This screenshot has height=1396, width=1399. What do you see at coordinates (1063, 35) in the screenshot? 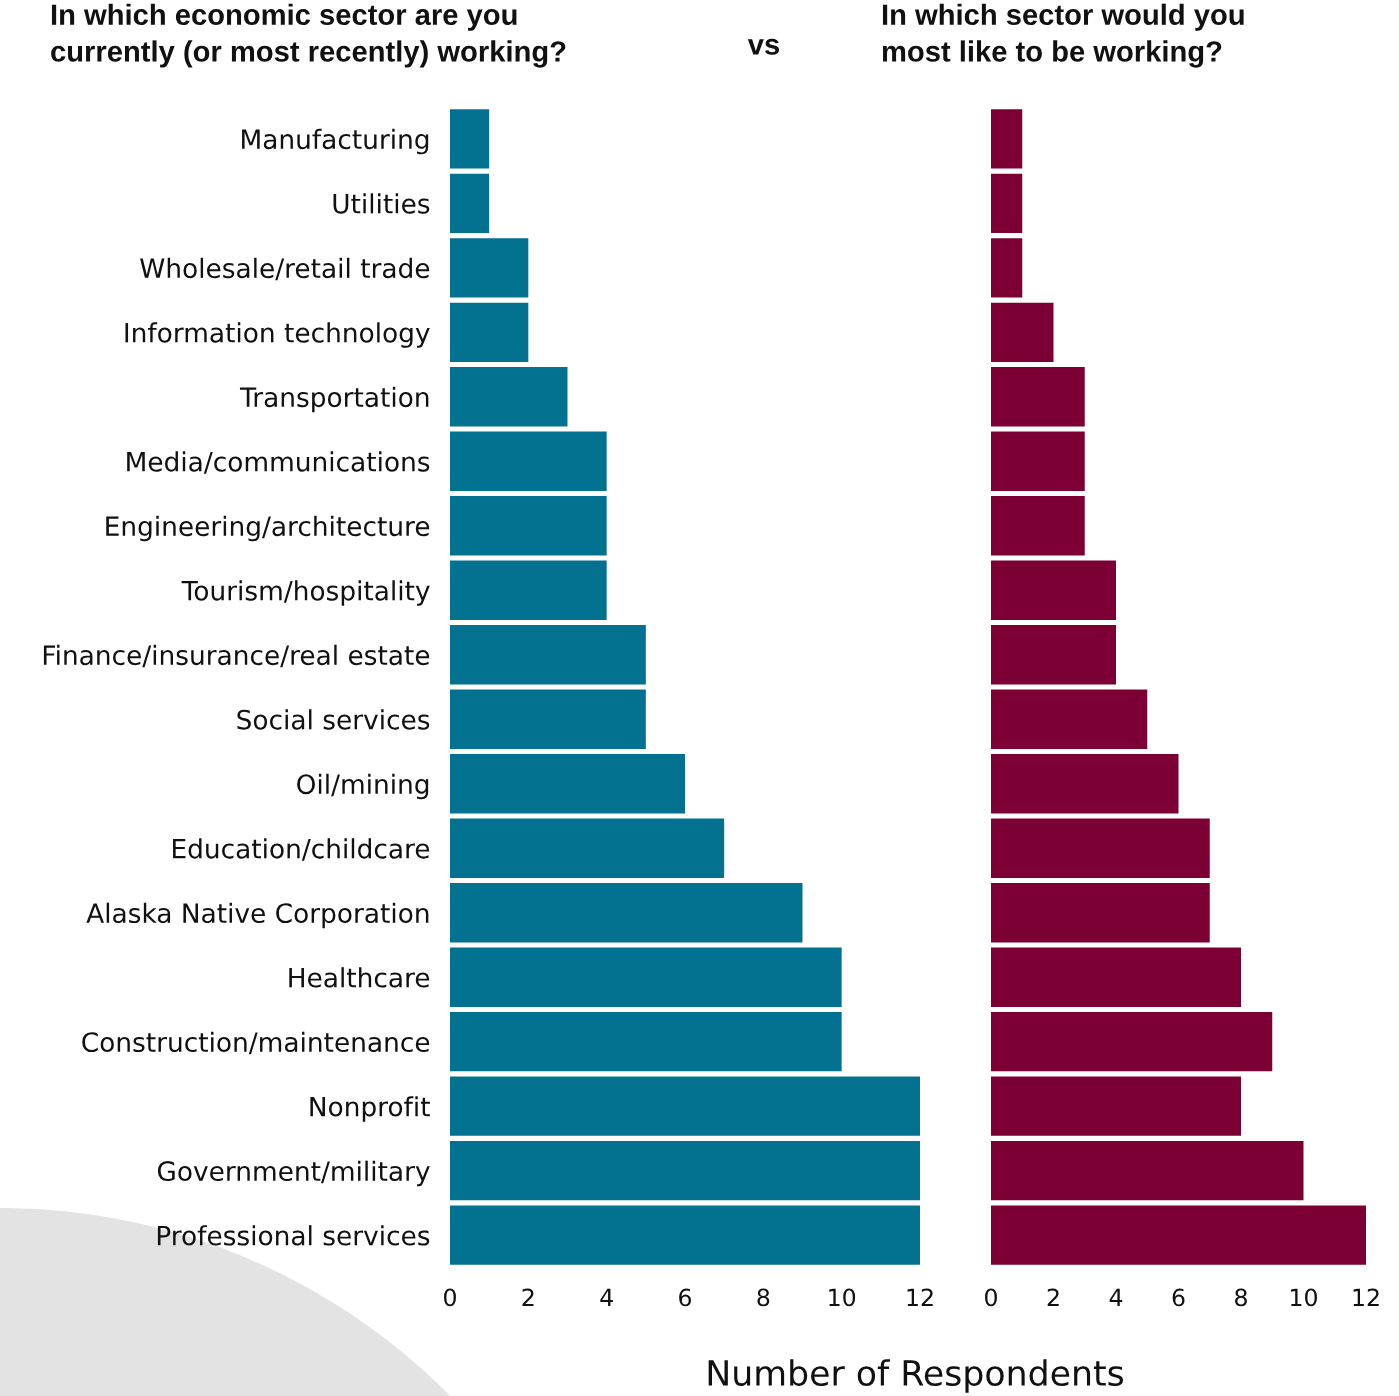
I see `chart-title: In which sector would you most like to be working?` at bounding box center [1063, 35].